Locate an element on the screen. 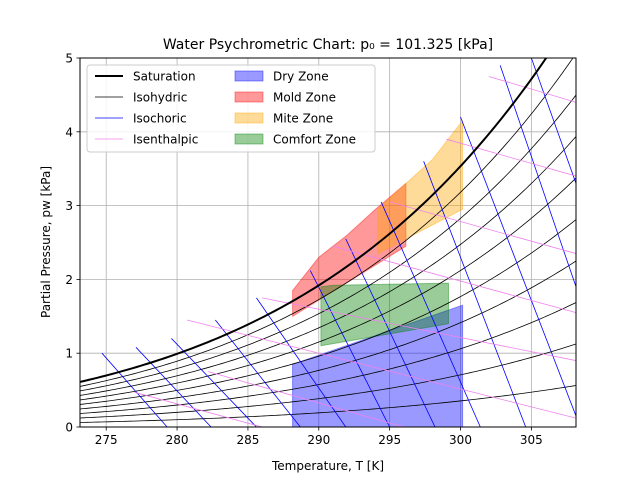 This screenshot has height=480, width=640. y-axis-label: Partial Pressure, pw [kPa] is located at coordinates (46, 242).